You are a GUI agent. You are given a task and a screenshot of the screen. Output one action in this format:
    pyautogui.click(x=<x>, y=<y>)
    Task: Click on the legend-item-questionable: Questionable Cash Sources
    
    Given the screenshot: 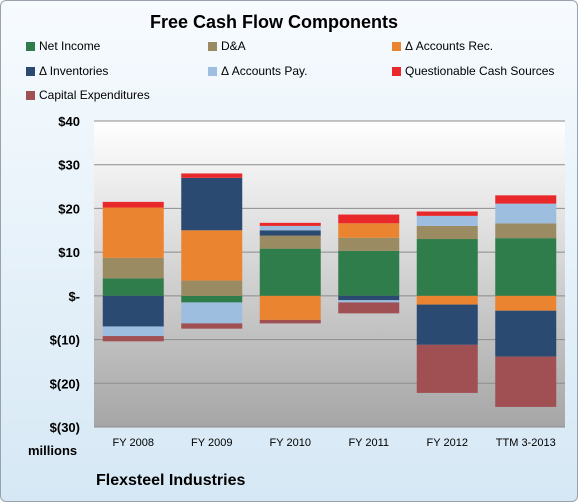 What is the action you would take?
    pyautogui.click(x=473, y=71)
    